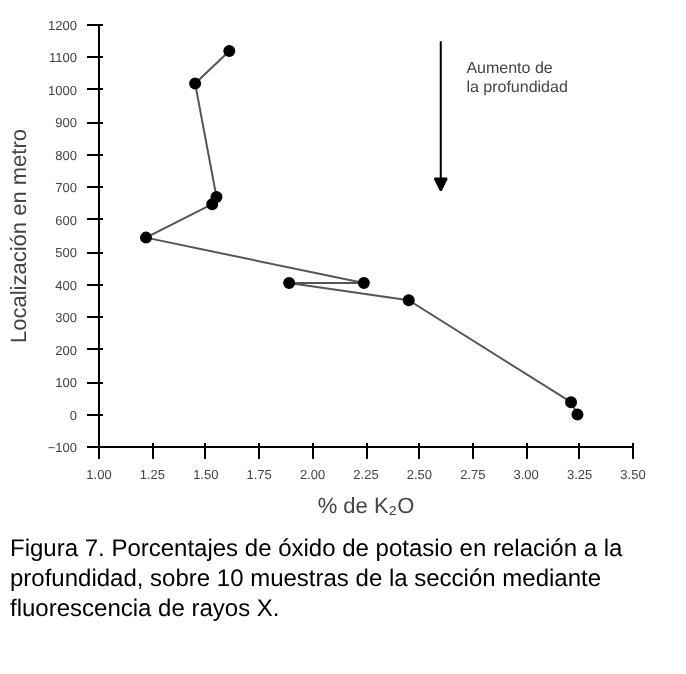  What do you see at coordinates (317, 579) in the screenshot?
I see `text: Figura 7. Porcentajes de óxido de potasio en relación a la profundidad, sobre 10 muestras de la sección mediante fluorescencia de rayos X.` at bounding box center [317, 579].